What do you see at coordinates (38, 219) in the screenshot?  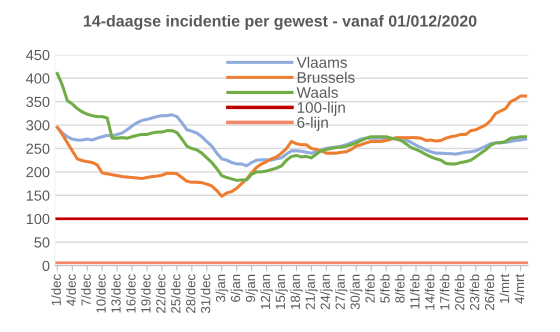 I see `y-tick-label: 100` at bounding box center [38, 219].